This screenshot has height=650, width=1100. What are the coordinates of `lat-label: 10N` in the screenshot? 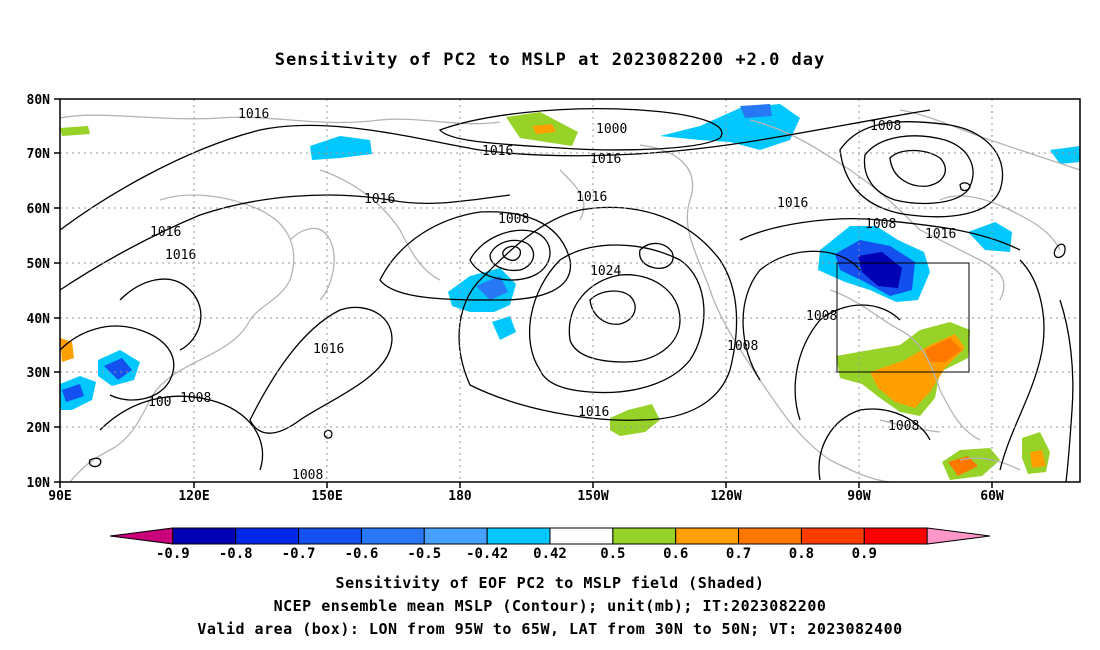 It's located at (39, 483).